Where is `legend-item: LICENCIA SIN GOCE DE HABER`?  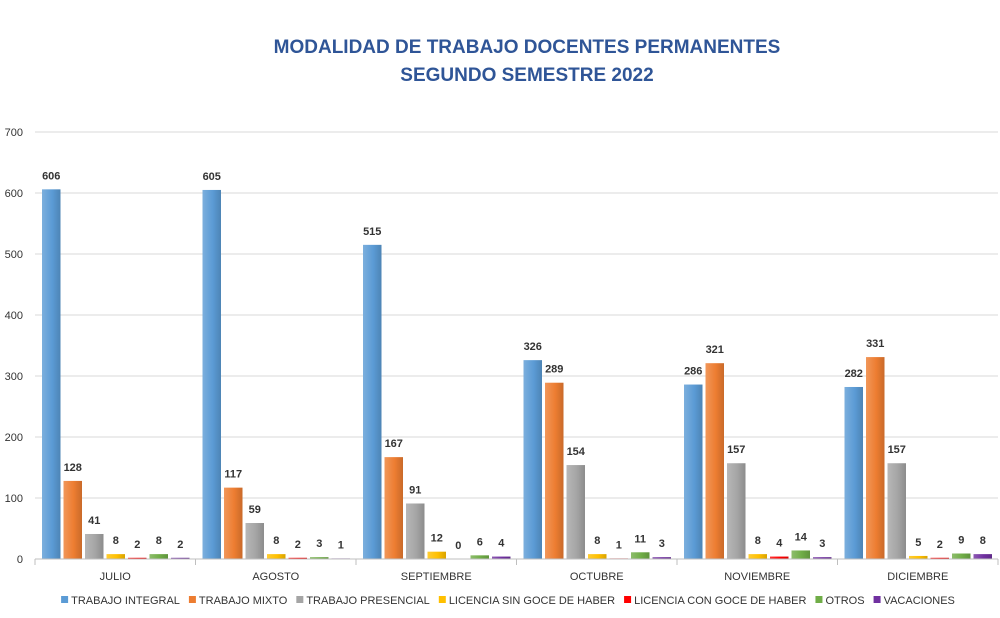 legend-item: LICENCIA SIN GOCE DE HABER is located at coordinates (526, 601).